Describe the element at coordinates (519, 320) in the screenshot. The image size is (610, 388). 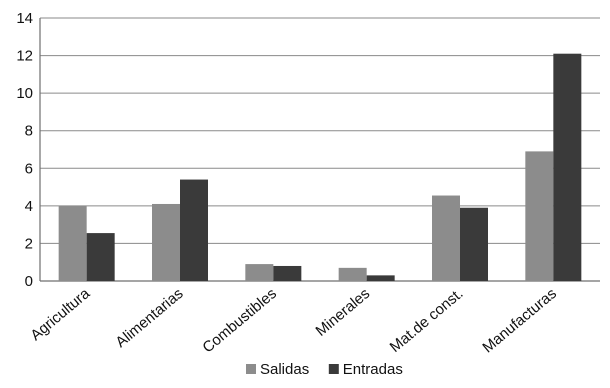
I see `x-category-label: Manufacturas` at that location.